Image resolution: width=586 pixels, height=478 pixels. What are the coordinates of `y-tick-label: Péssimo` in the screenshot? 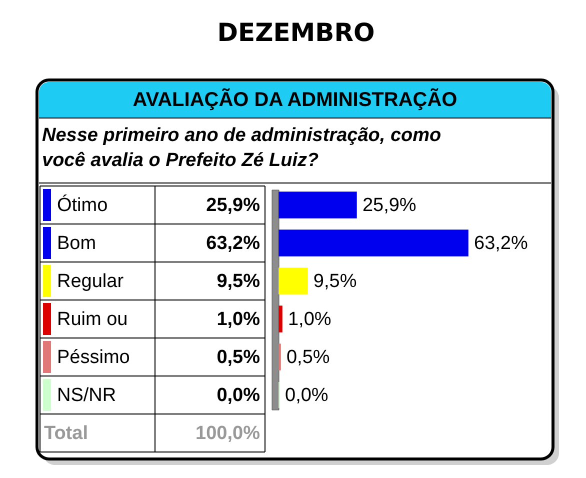 It's located at (93, 357).